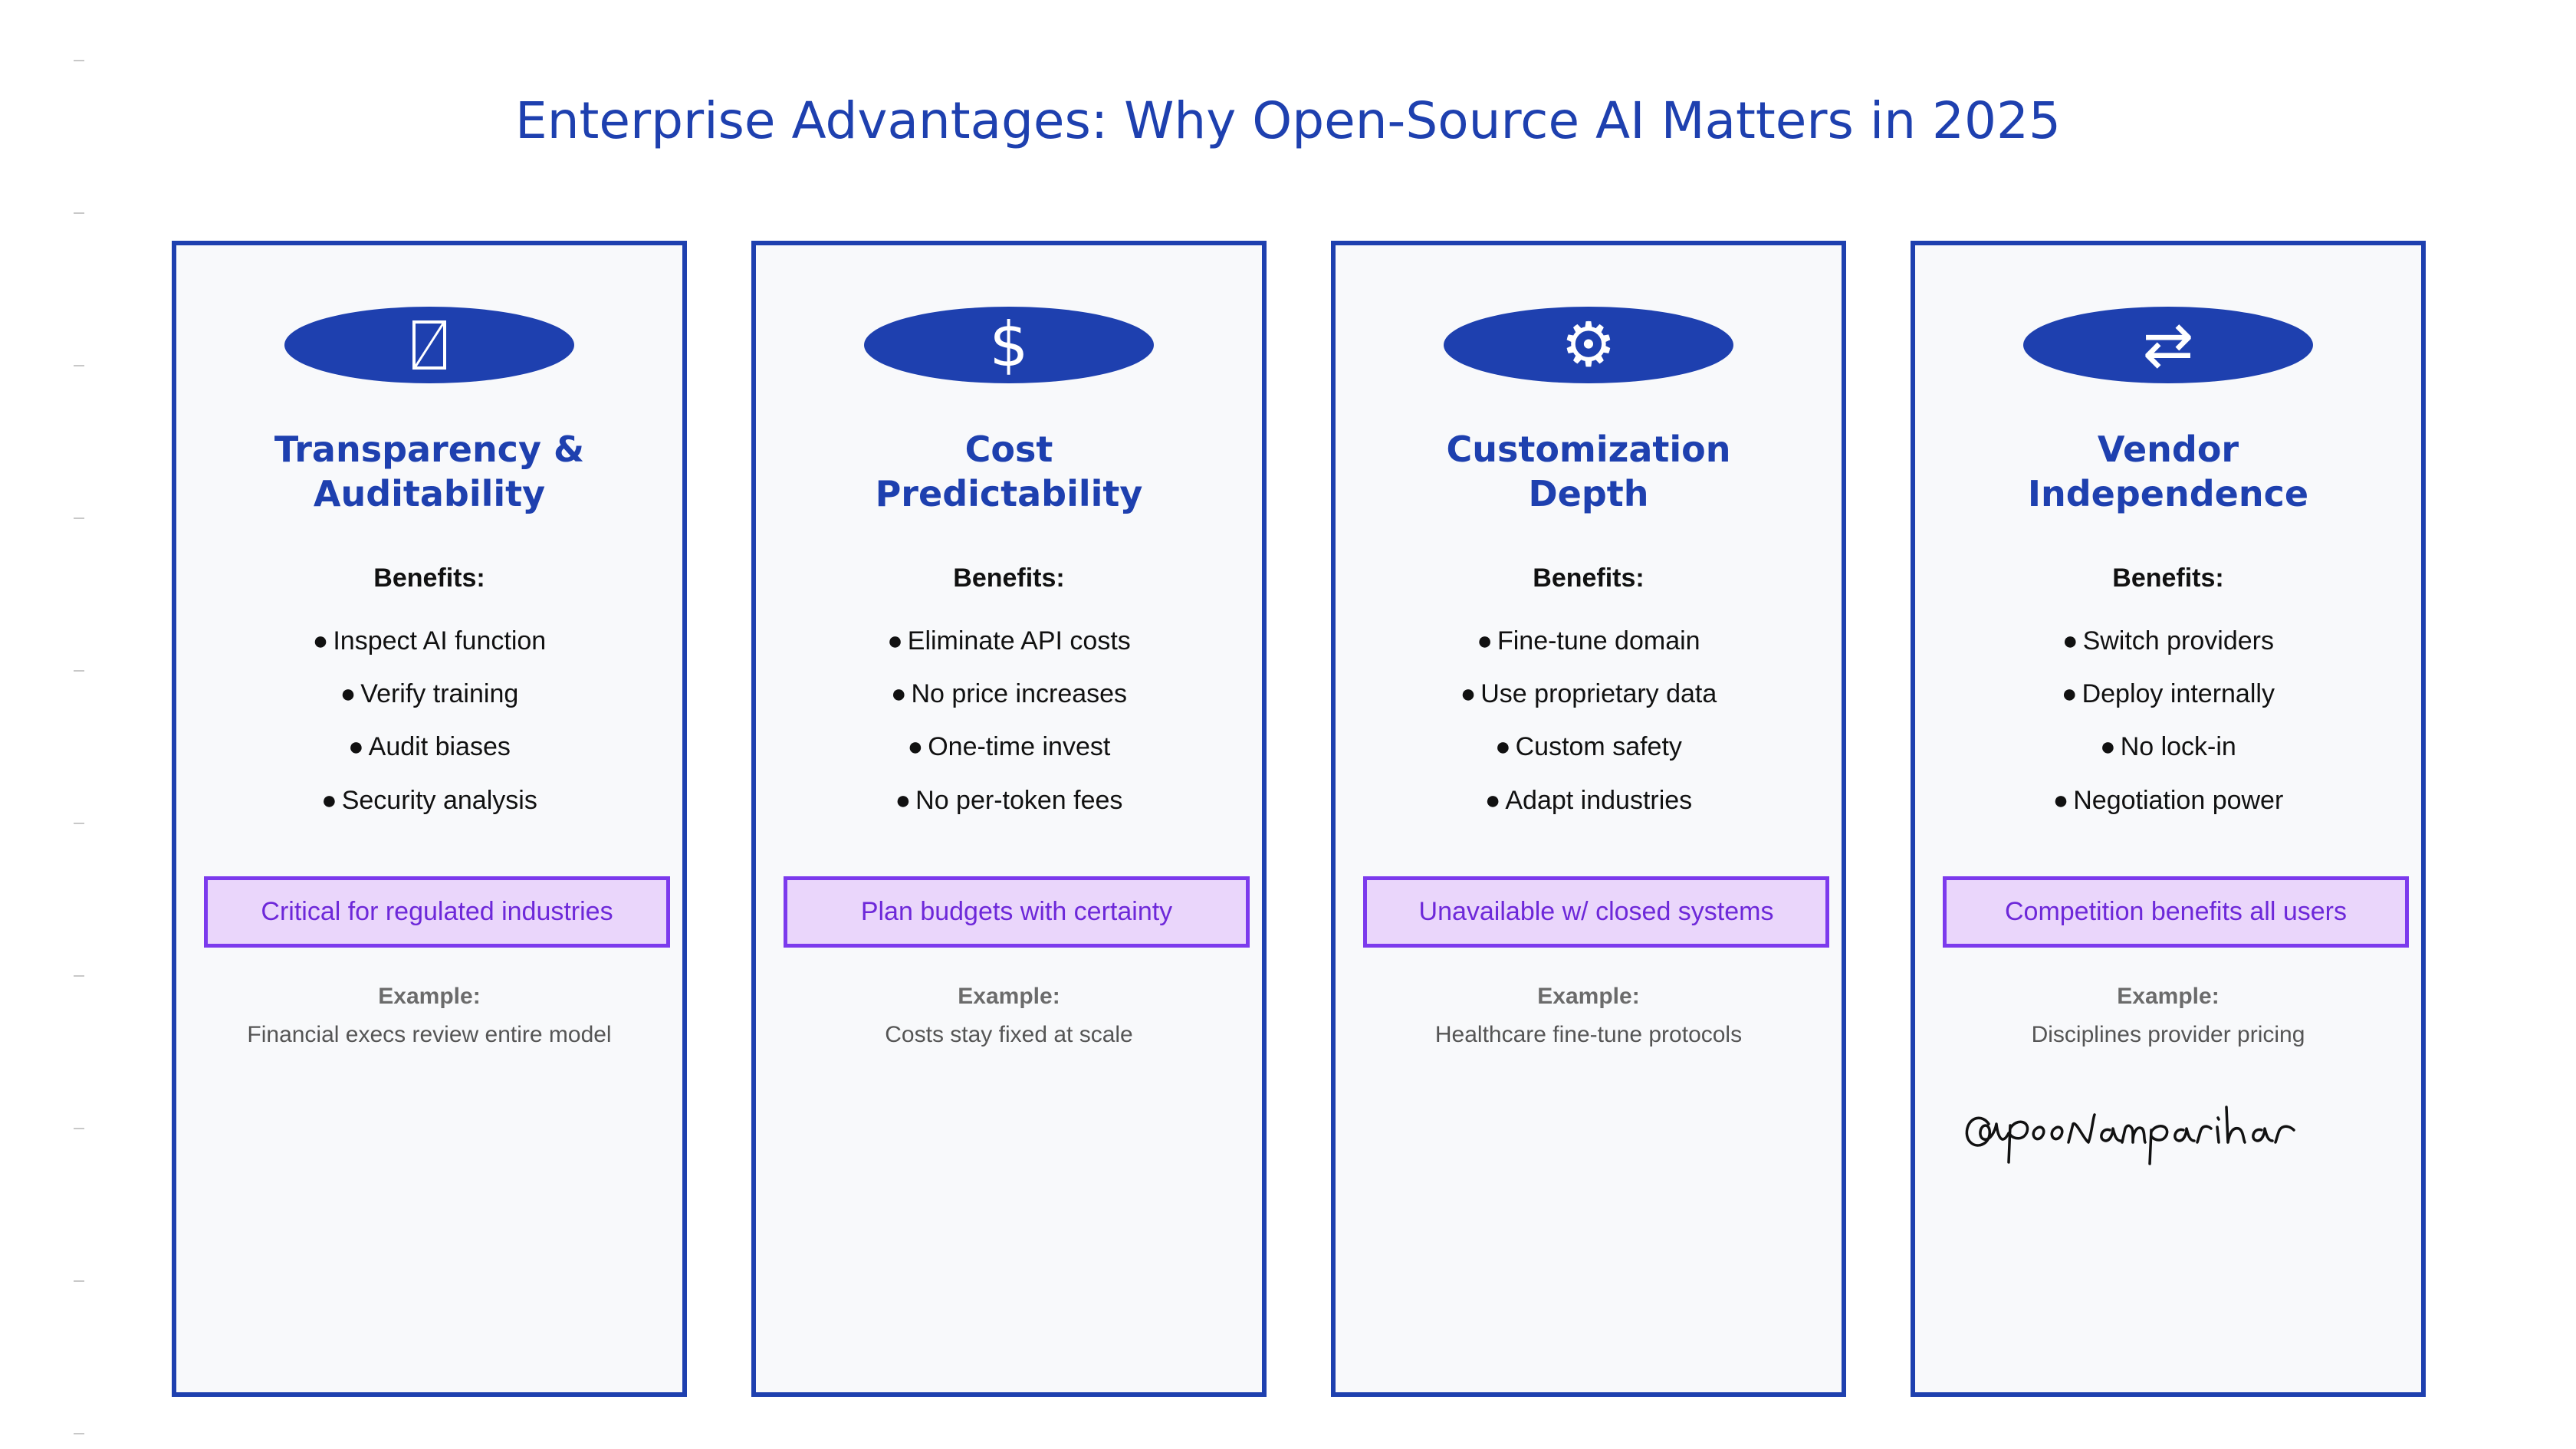  What do you see at coordinates (1009, 450) in the screenshot?
I see `card-title-line1: Cost` at bounding box center [1009, 450].